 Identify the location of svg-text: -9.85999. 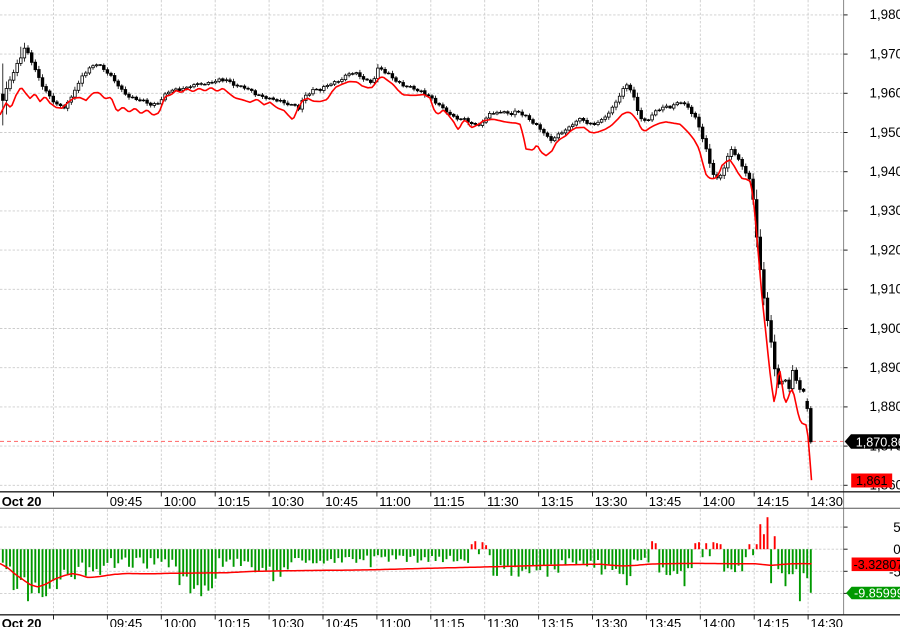
(877, 593).